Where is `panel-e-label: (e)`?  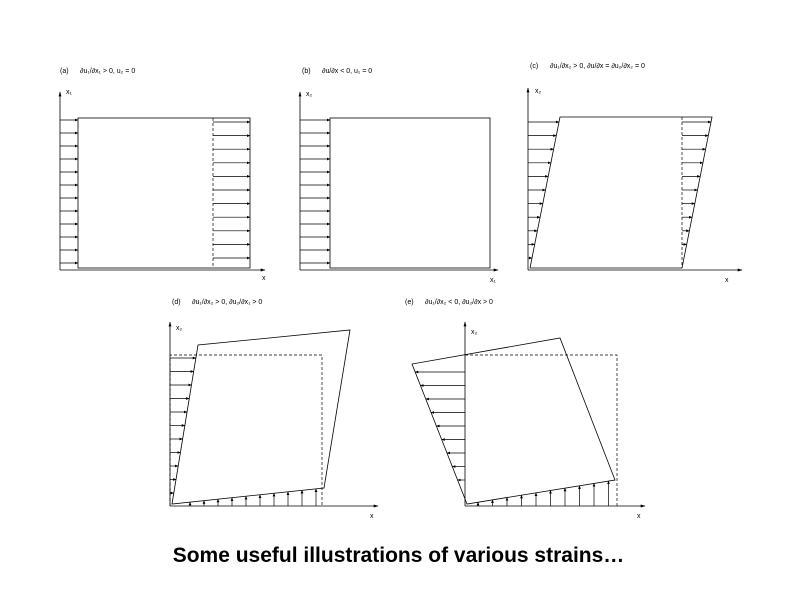
panel-e-label: (e) is located at coordinates (409, 302).